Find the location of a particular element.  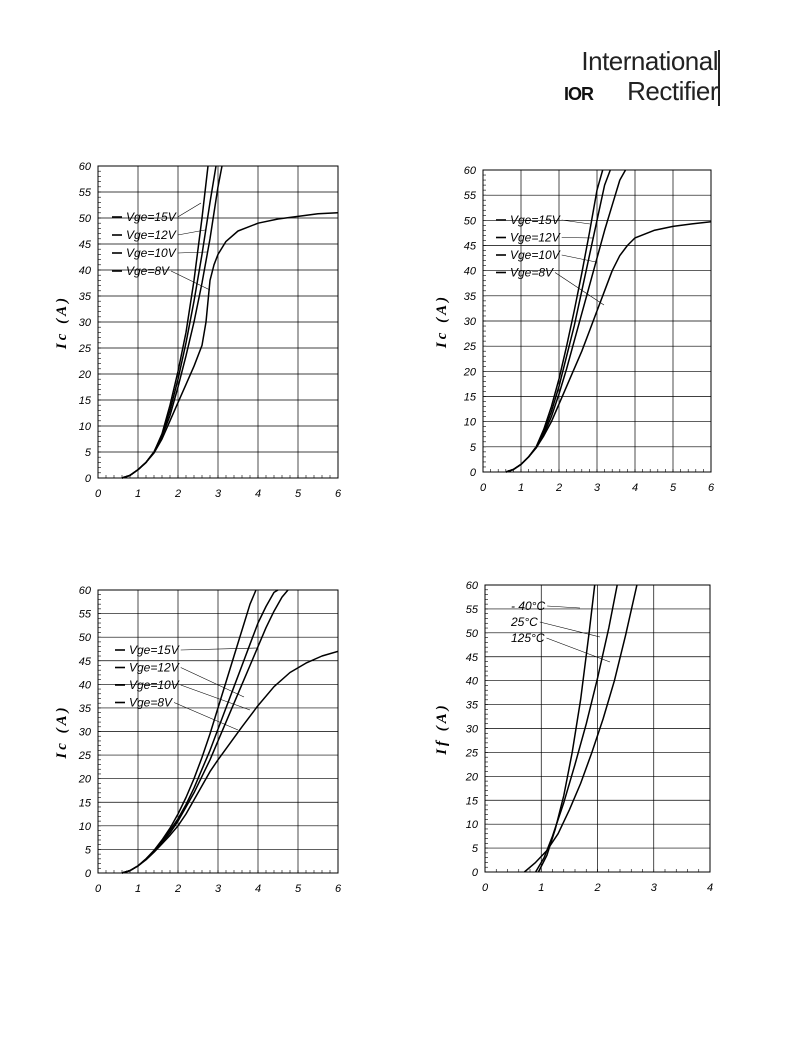

logo-divider is located at coordinates (719, 78).